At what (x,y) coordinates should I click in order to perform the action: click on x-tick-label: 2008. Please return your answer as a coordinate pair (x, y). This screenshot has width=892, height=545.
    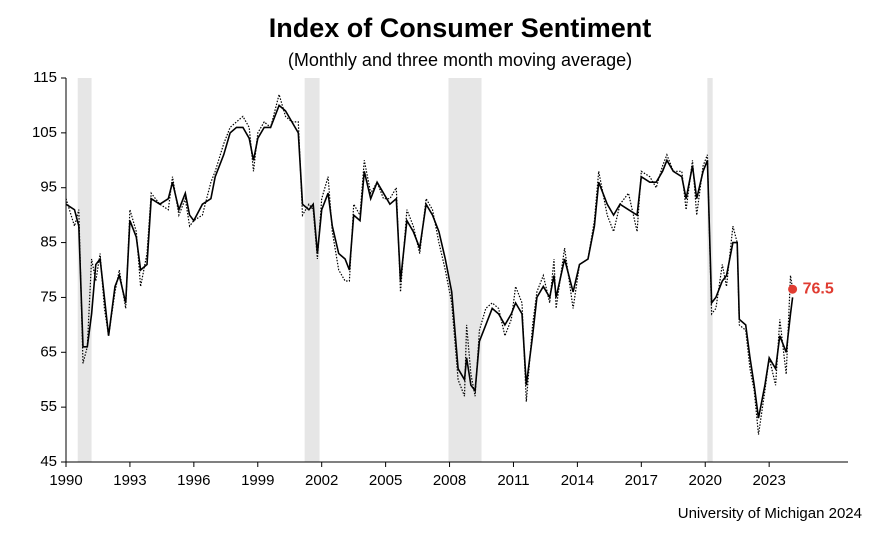
    Looking at the image, I should click on (449, 480).